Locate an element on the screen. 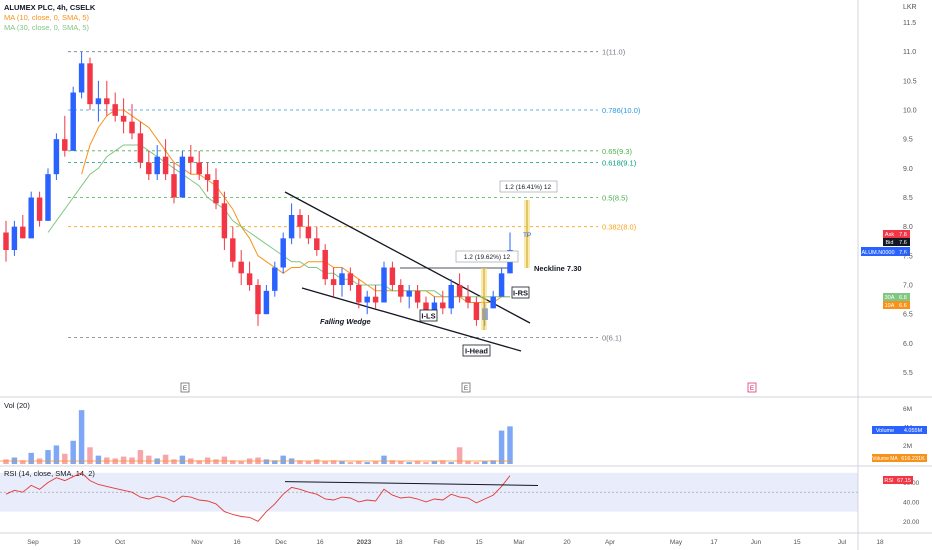  rsi-trendline is located at coordinates (411, 483).